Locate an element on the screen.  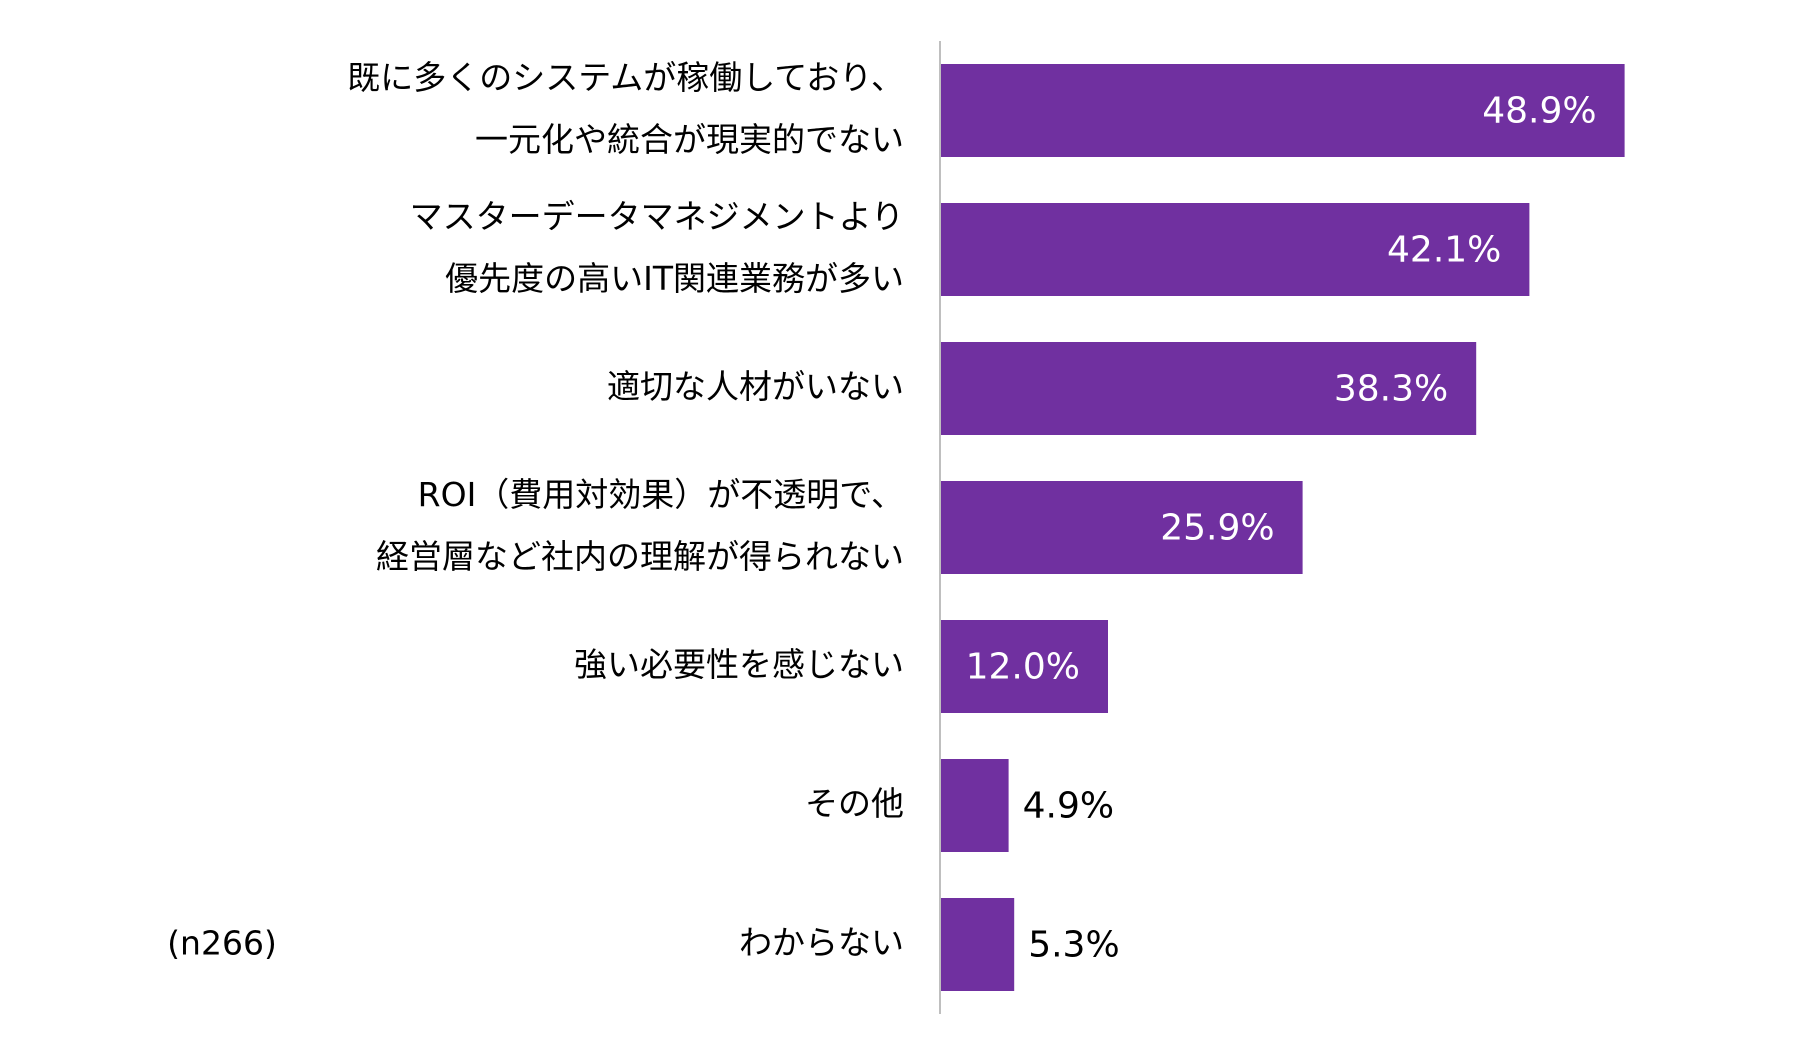
value-label: 4.9% is located at coordinates (1068, 806).